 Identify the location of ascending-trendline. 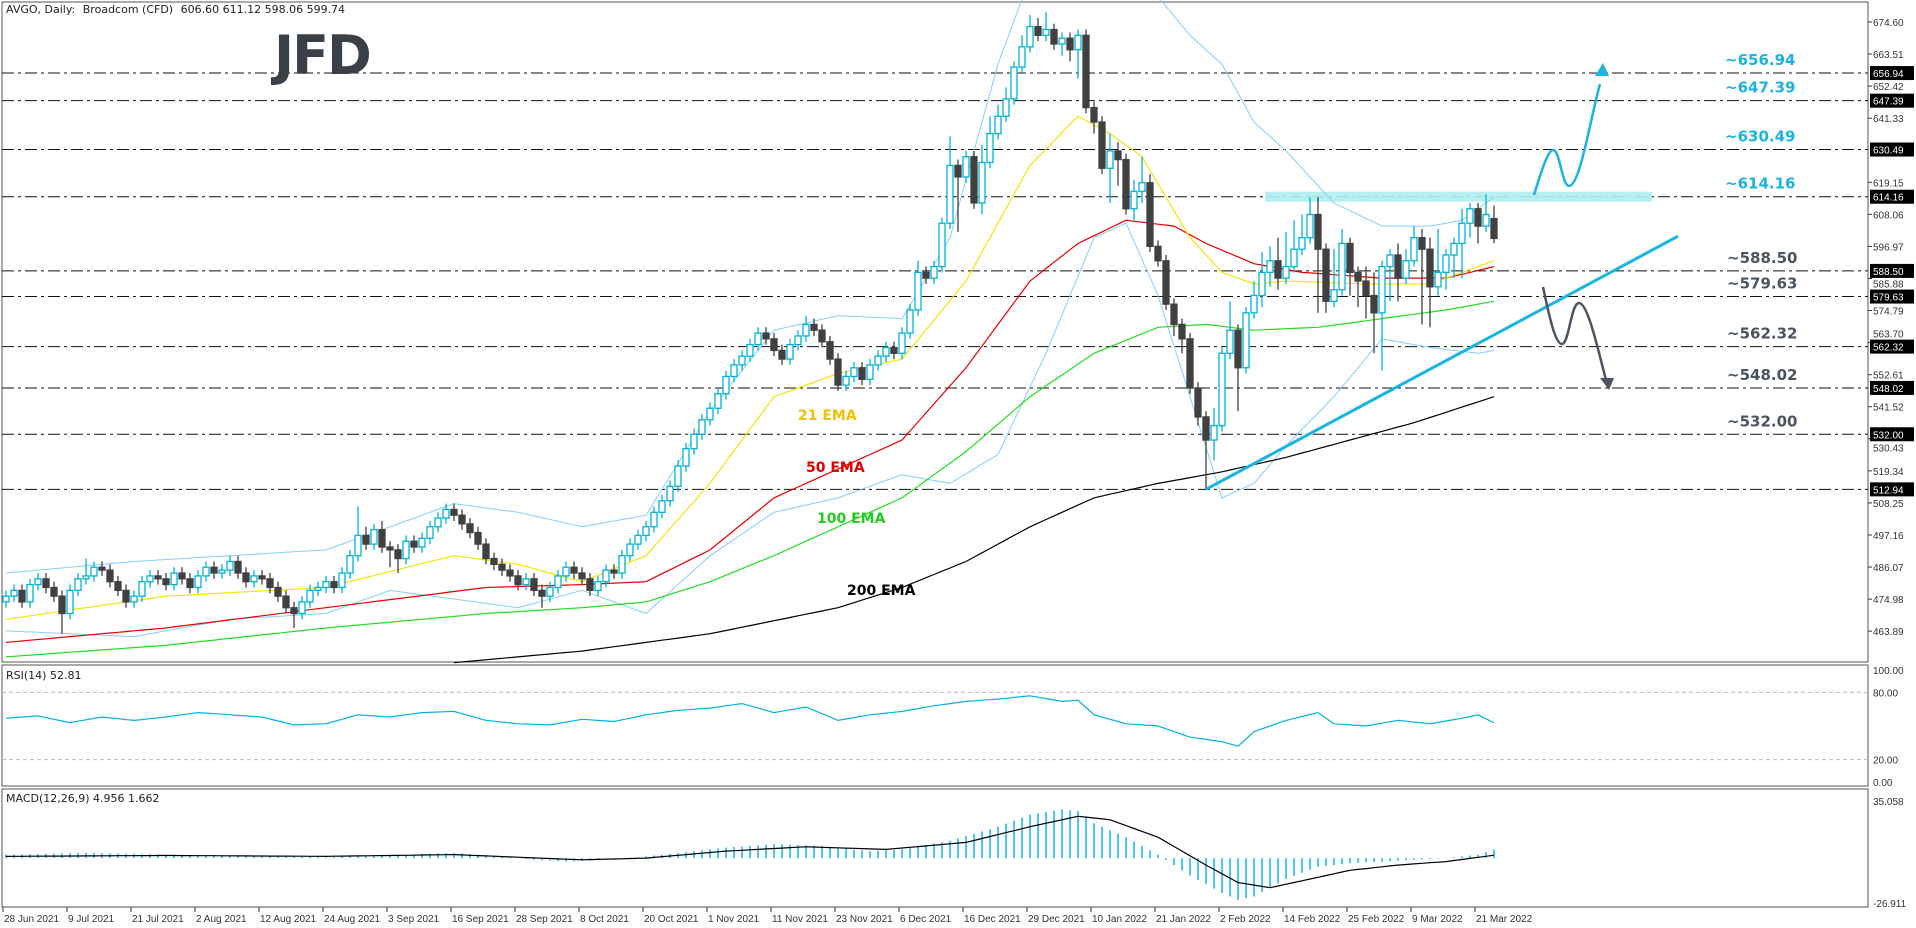
(1442, 362).